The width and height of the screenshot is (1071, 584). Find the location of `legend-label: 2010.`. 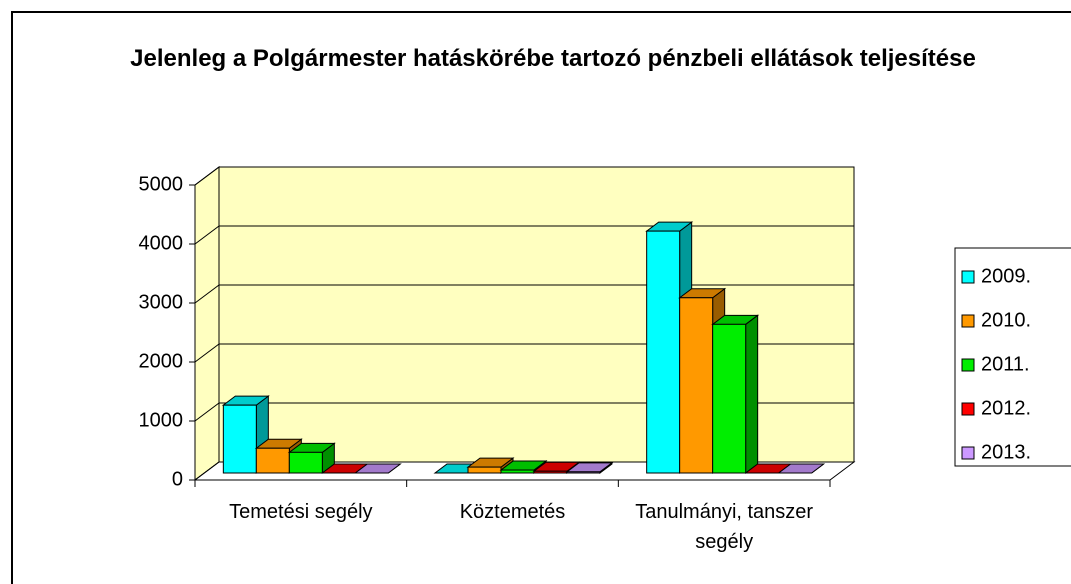

legend-label: 2010. is located at coordinates (1006, 320).